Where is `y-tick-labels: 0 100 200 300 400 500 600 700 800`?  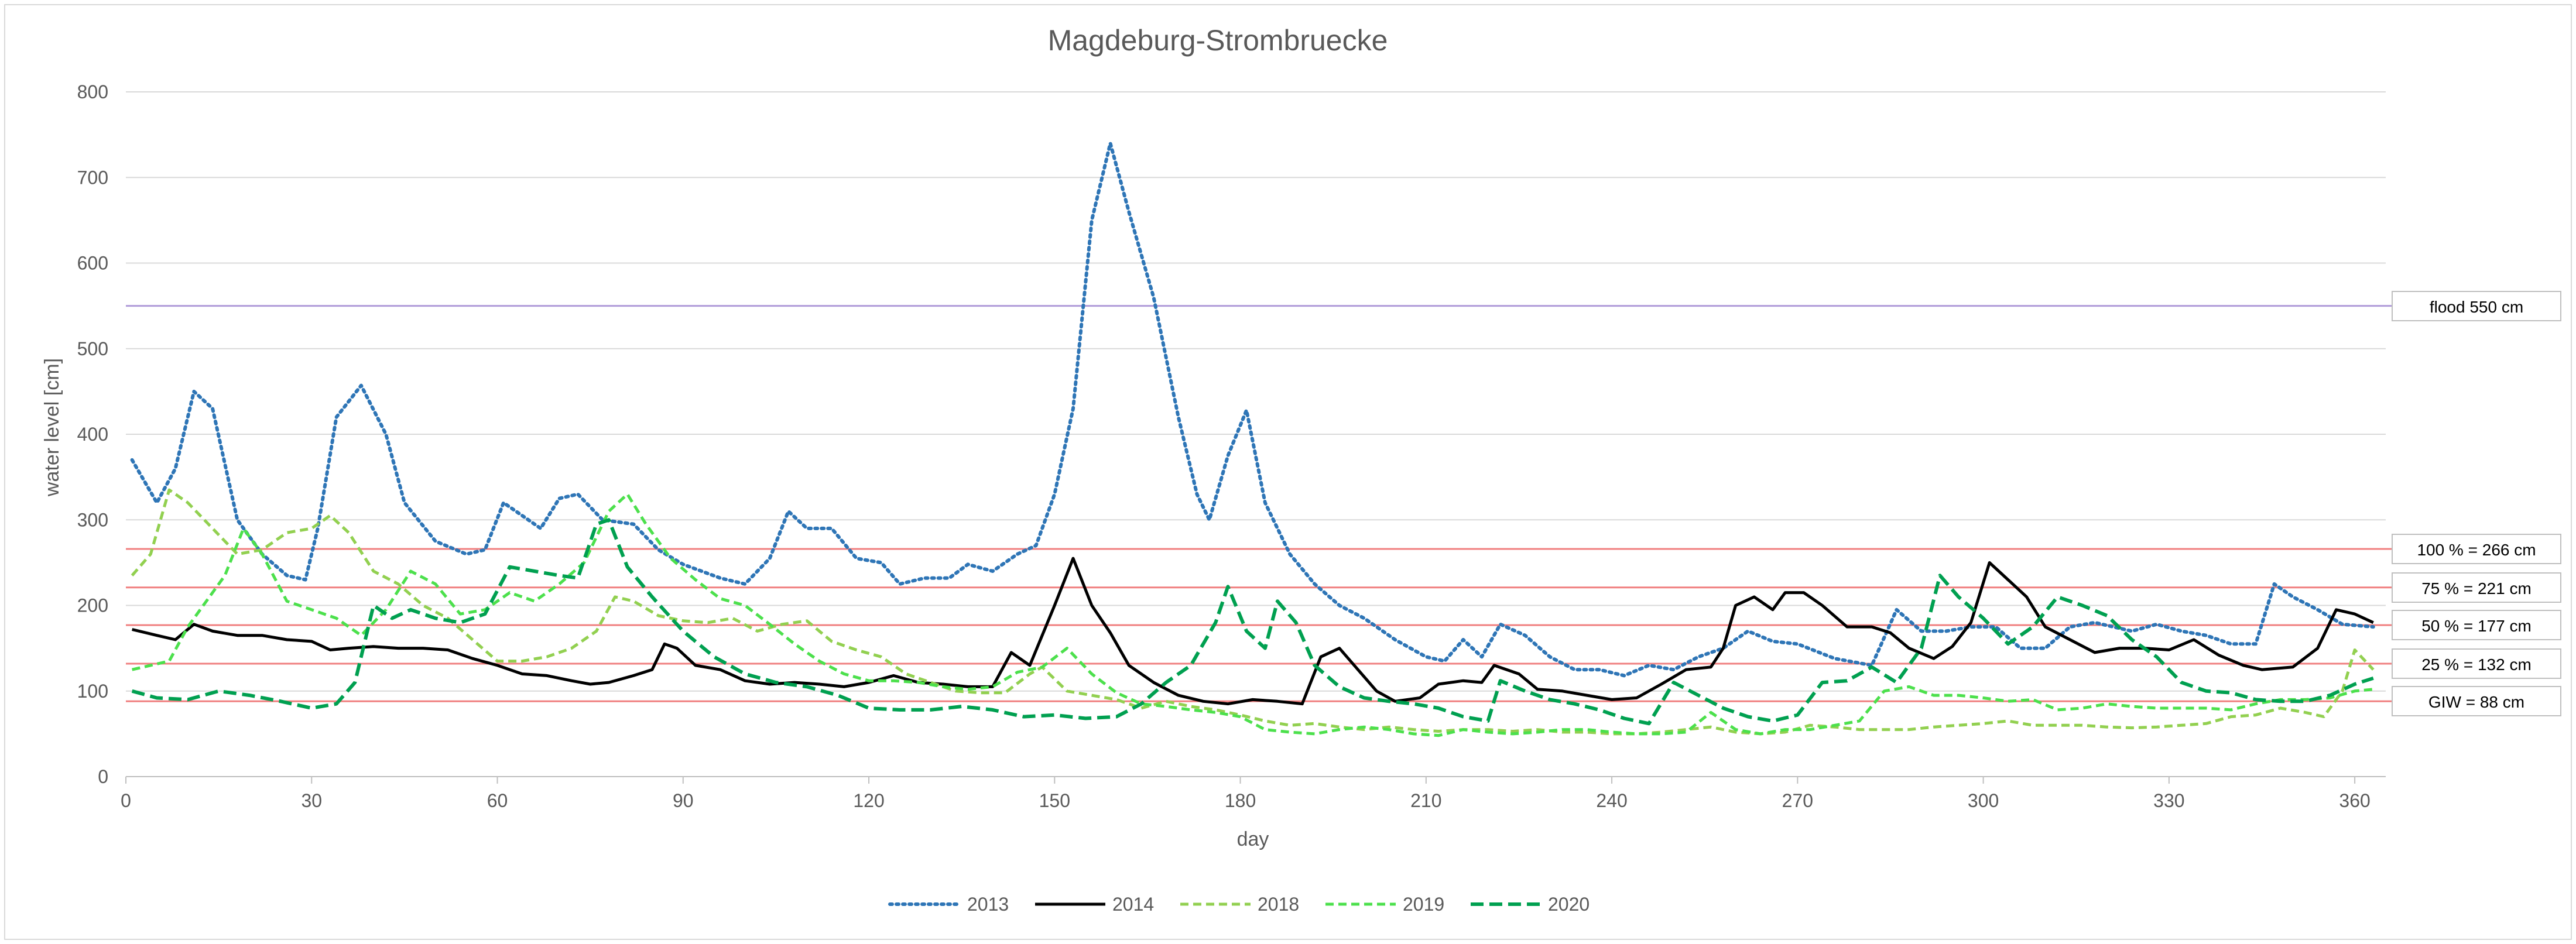
y-tick-labels: 0 100 200 300 400 500 600 700 800 is located at coordinates (92, 434).